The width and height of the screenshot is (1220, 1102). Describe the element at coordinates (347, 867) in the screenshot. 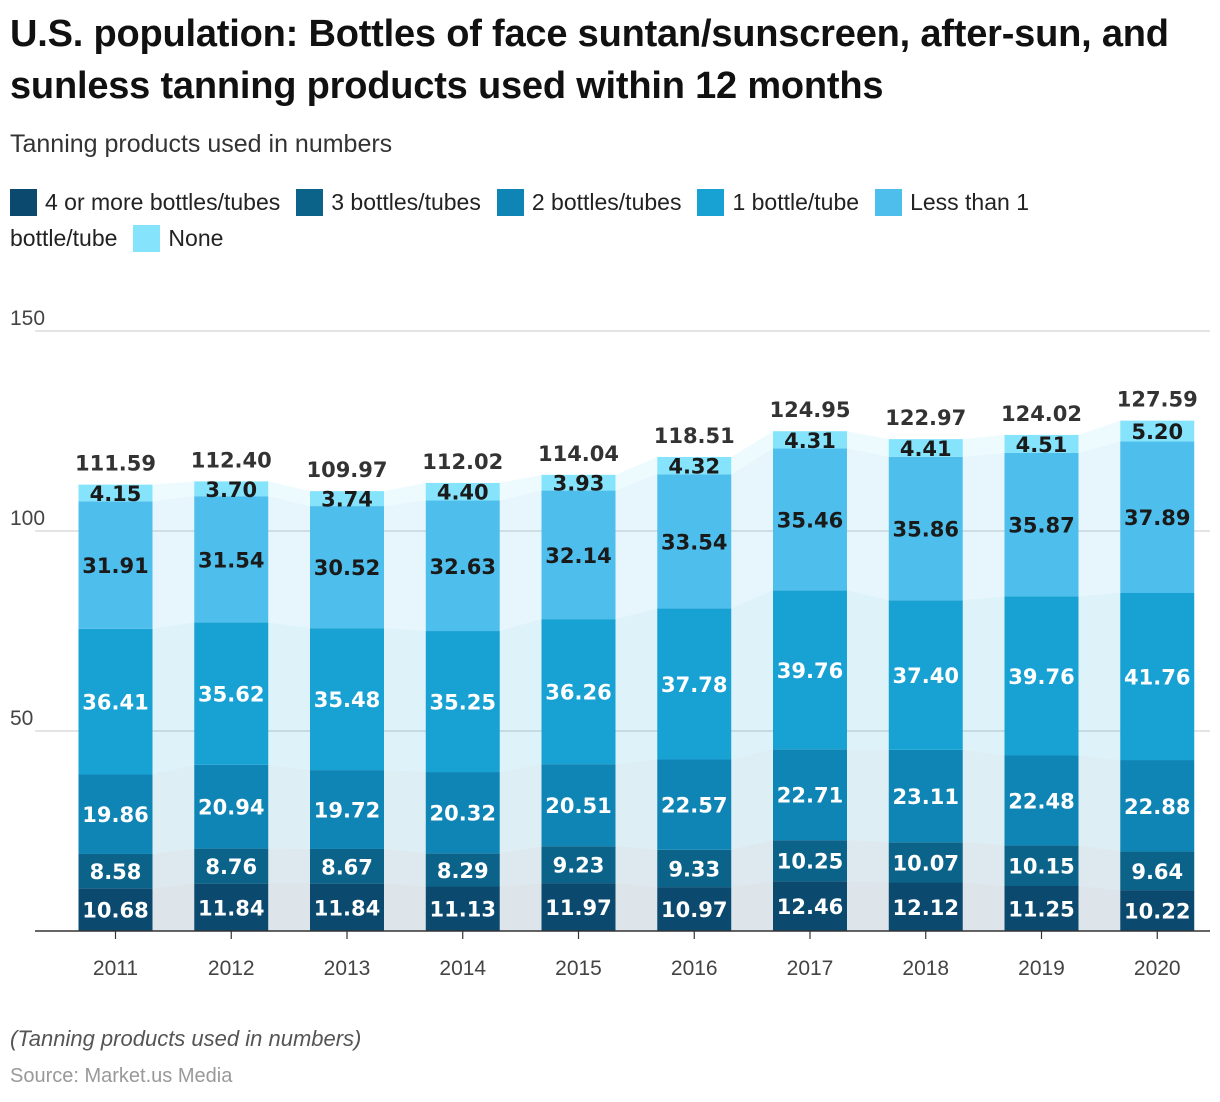

I see `data-label: 8.67` at that location.